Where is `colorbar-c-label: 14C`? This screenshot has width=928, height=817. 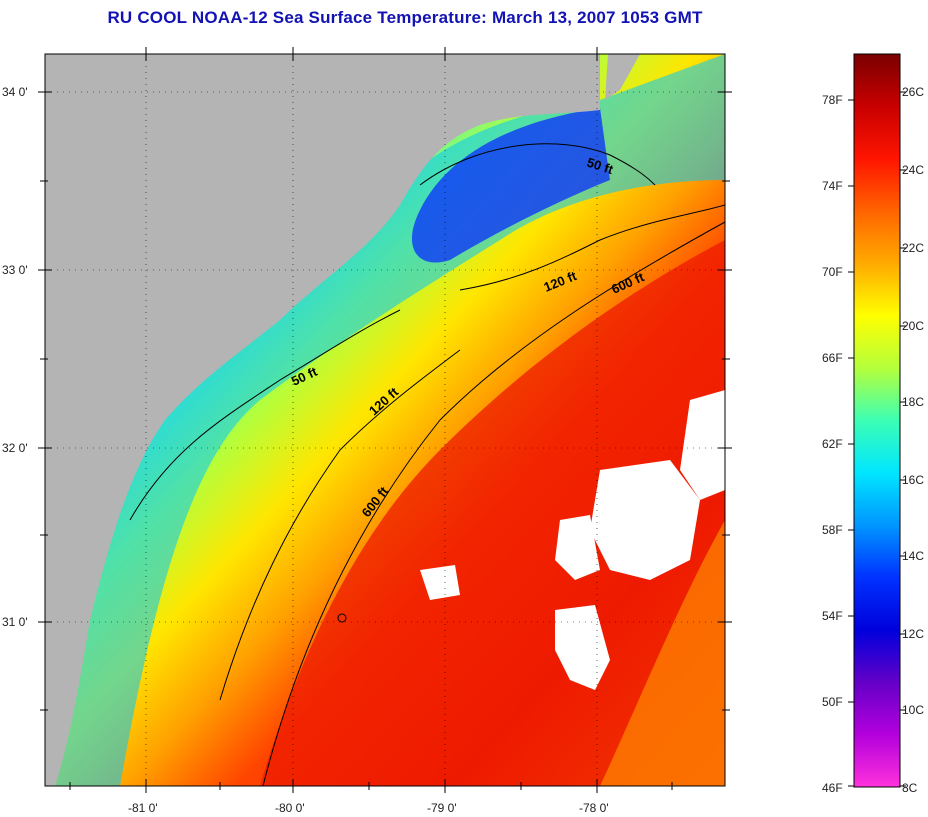 colorbar-c-label: 14C is located at coordinates (913, 556).